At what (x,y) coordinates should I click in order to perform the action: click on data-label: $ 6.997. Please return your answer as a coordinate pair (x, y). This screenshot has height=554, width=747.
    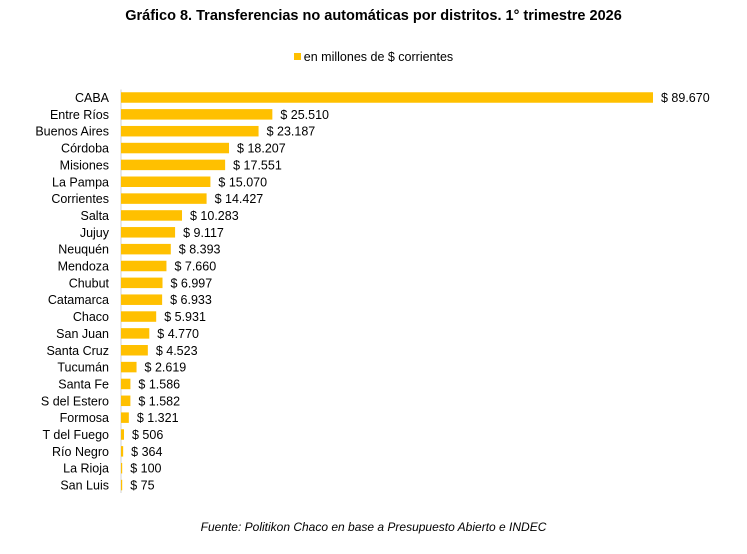
    Looking at the image, I should click on (192, 283).